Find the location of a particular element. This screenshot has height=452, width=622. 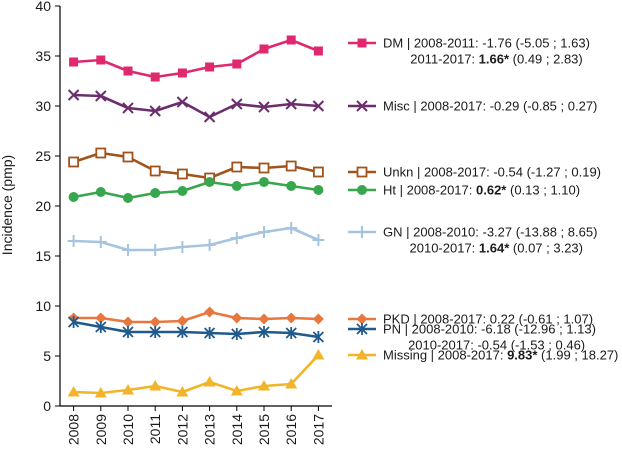

y-tick-label: 0 is located at coordinates (47, 406).